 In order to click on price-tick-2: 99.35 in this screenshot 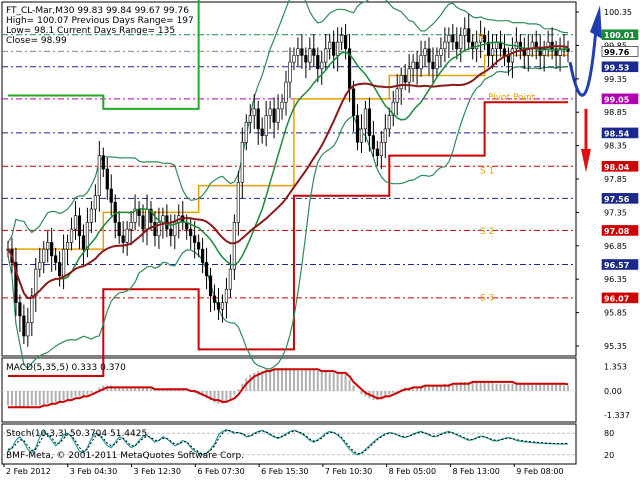, I will do `click(615, 79)`.